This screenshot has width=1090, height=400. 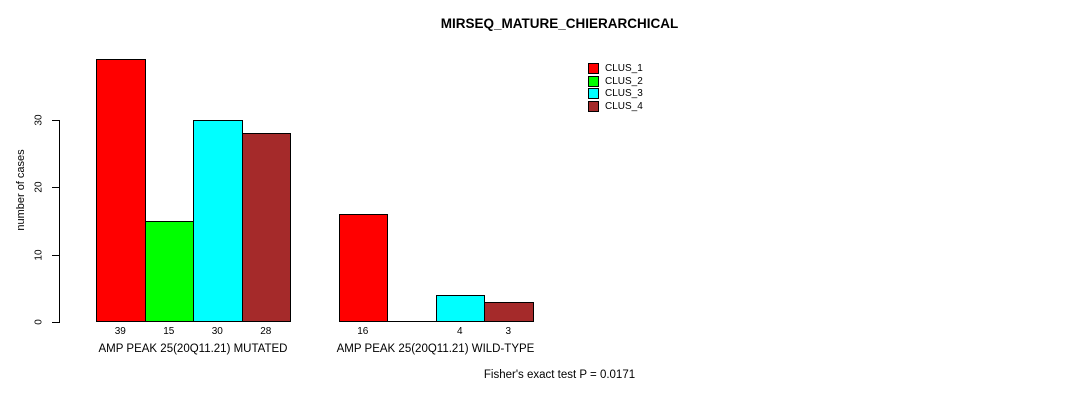 I want to click on bar-value-label: 30, so click(x=217, y=331).